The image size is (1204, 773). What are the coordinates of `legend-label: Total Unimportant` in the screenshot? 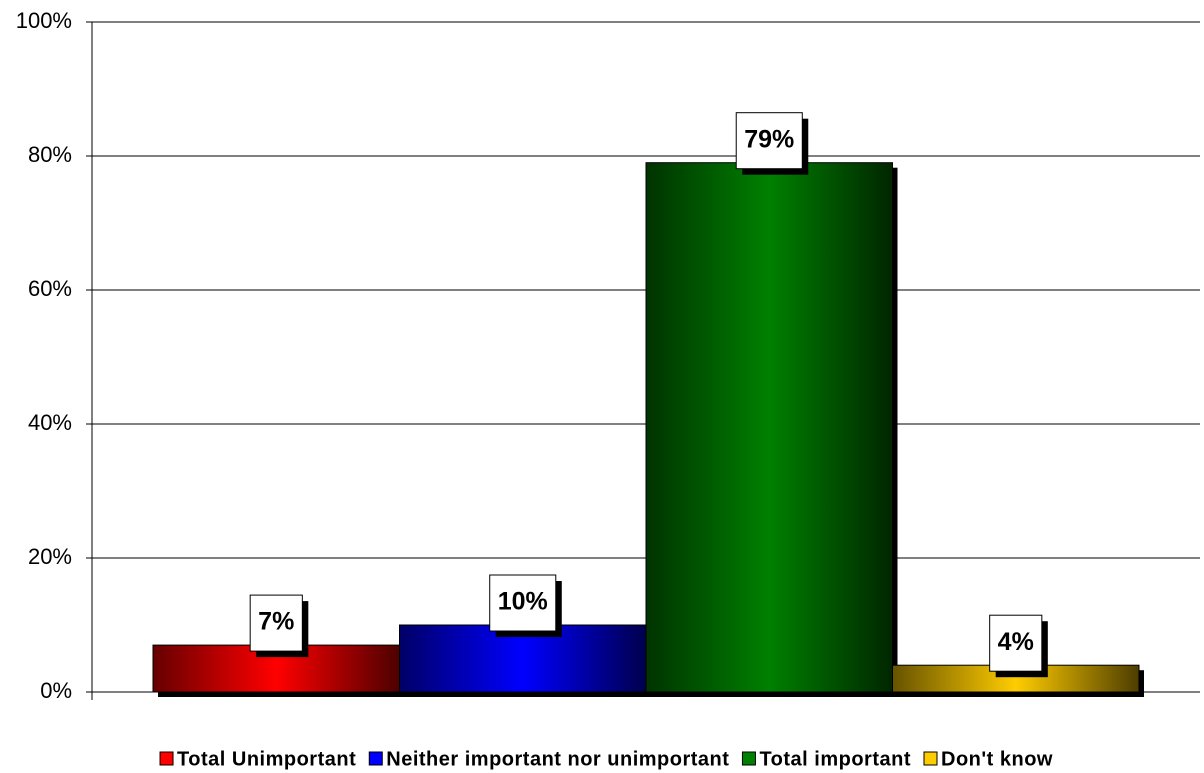 It's located at (266, 759).